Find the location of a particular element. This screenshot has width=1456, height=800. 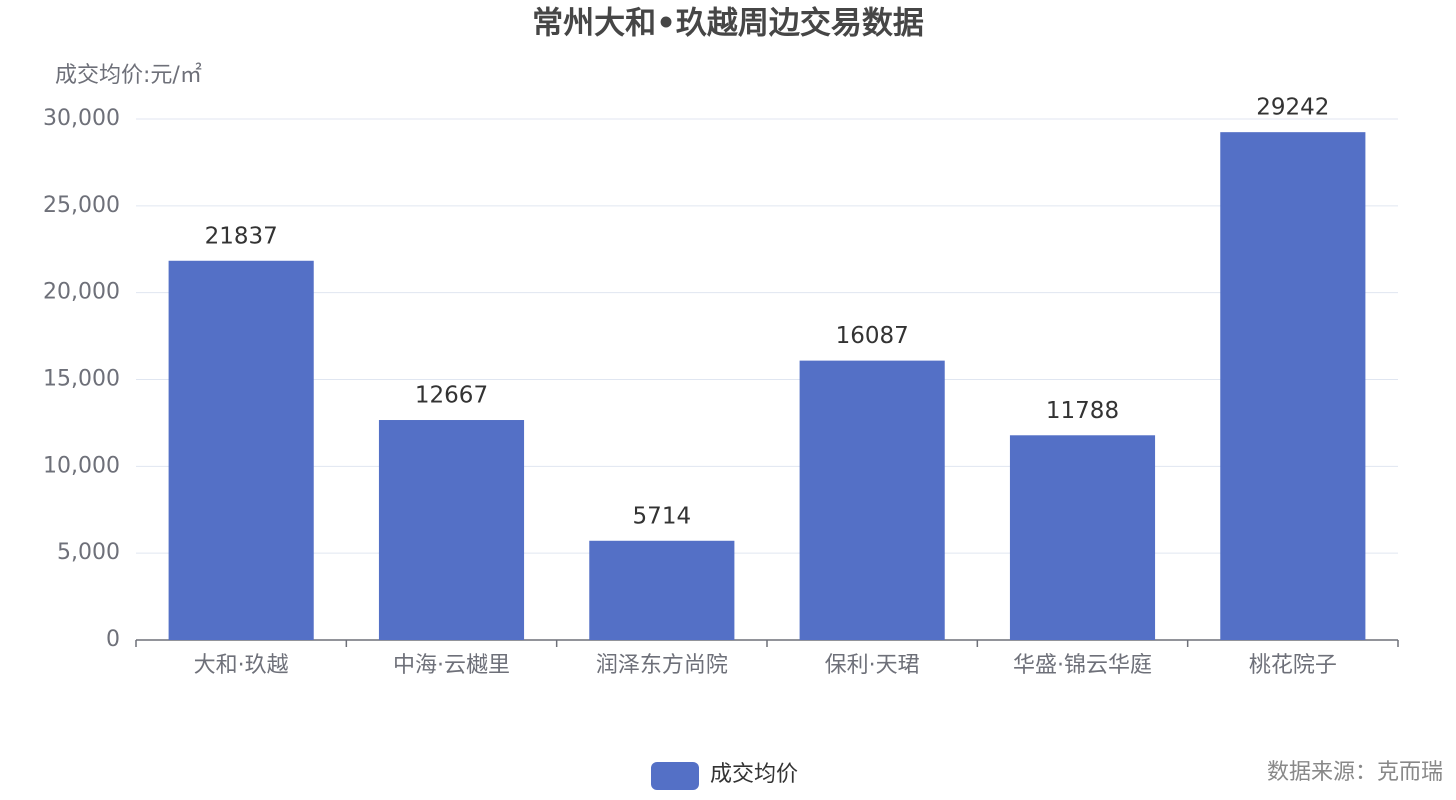

x-tick-label: 华盛·锦云华庭 is located at coordinates (1082, 665).